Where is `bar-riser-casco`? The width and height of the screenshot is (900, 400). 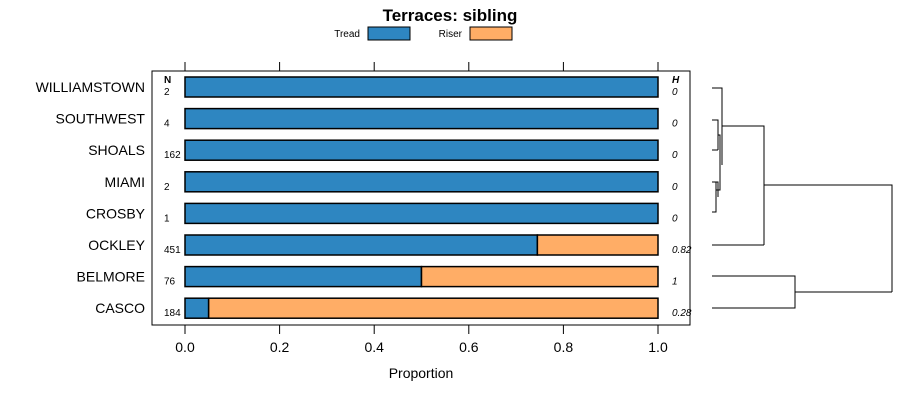
bar-riser-casco is located at coordinates (433, 308).